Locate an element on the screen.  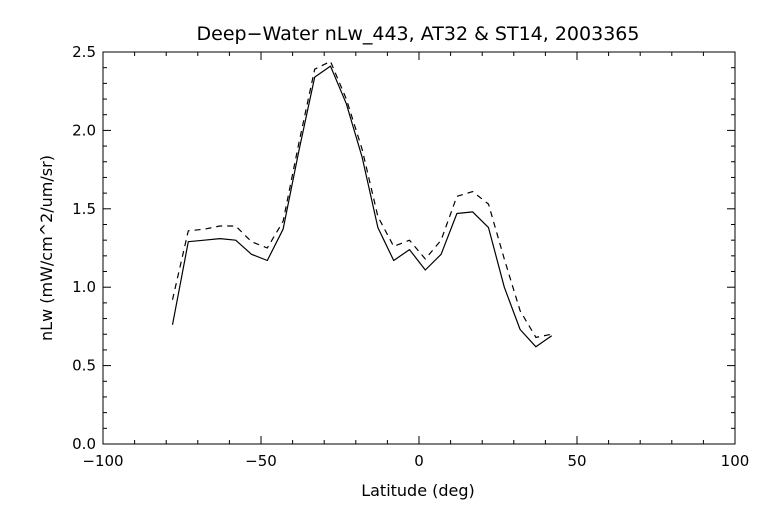
x-tick-label: −100 is located at coordinates (102, 461).